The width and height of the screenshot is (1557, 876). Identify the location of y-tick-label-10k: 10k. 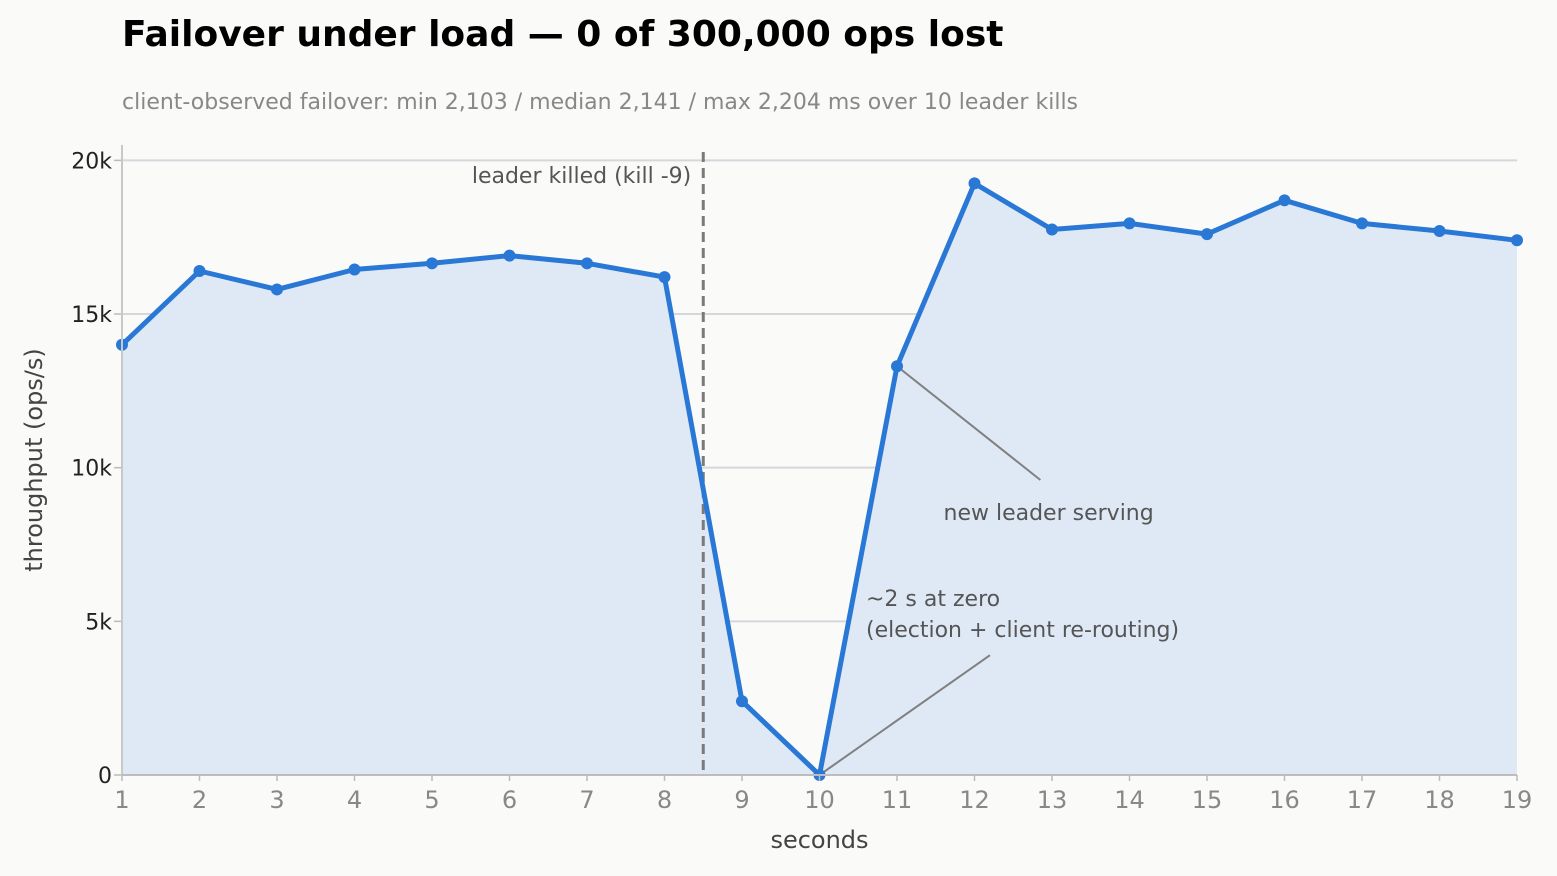
(91, 469).